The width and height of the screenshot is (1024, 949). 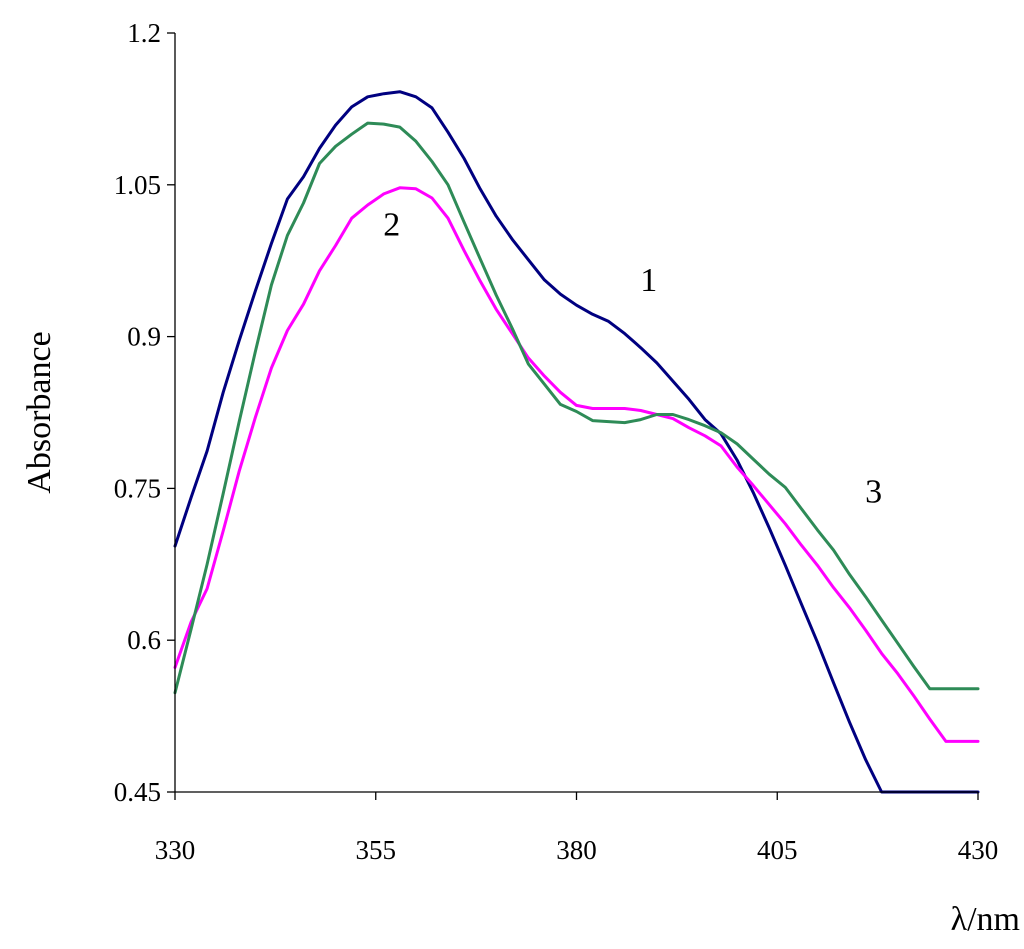 What do you see at coordinates (777, 850) in the screenshot?
I see `x-tick-label: 405` at bounding box center [777, 850].